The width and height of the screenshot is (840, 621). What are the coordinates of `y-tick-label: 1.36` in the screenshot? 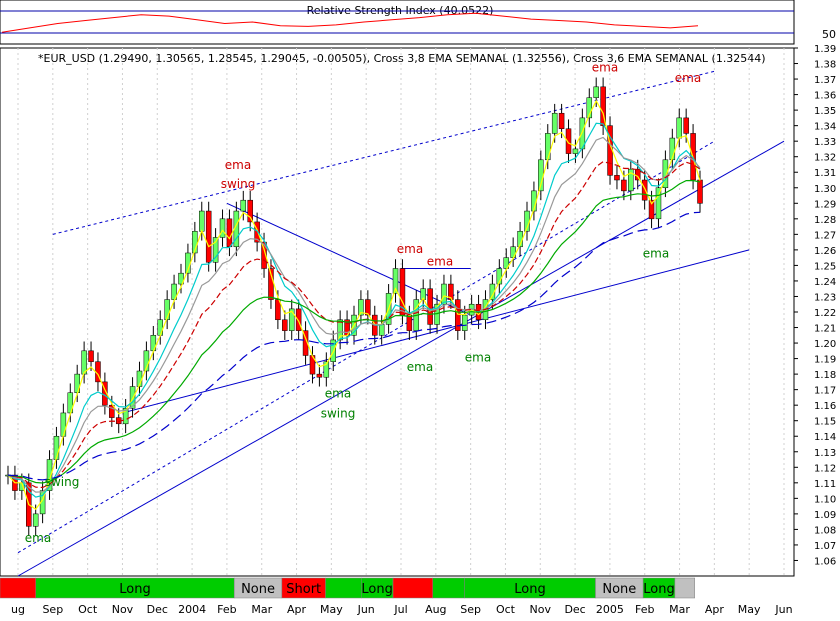 It's located at (825, 96).